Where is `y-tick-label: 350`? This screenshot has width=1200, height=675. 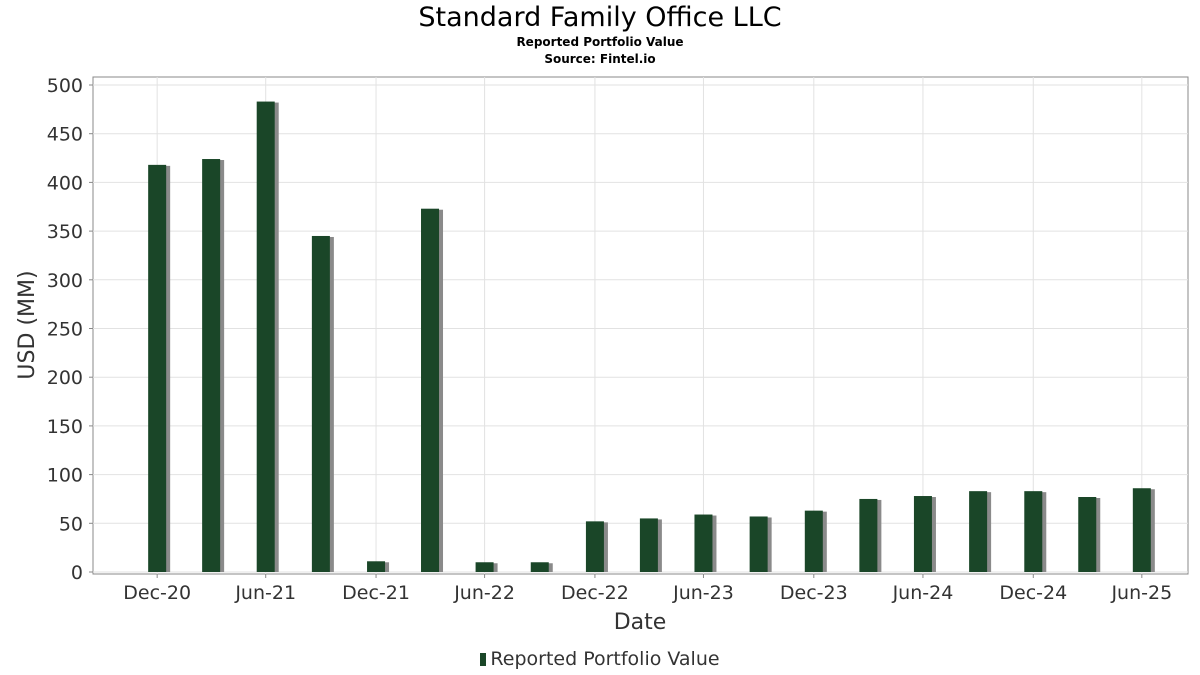
y-tick-label: 350 is located at coordinates (65, 232).